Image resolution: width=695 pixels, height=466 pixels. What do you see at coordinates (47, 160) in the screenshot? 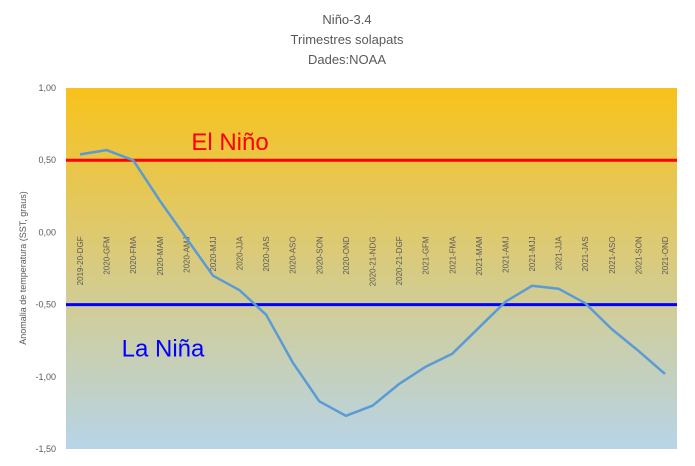
I see `y-tick-label: 0,50` at bounding box center [47, 160].